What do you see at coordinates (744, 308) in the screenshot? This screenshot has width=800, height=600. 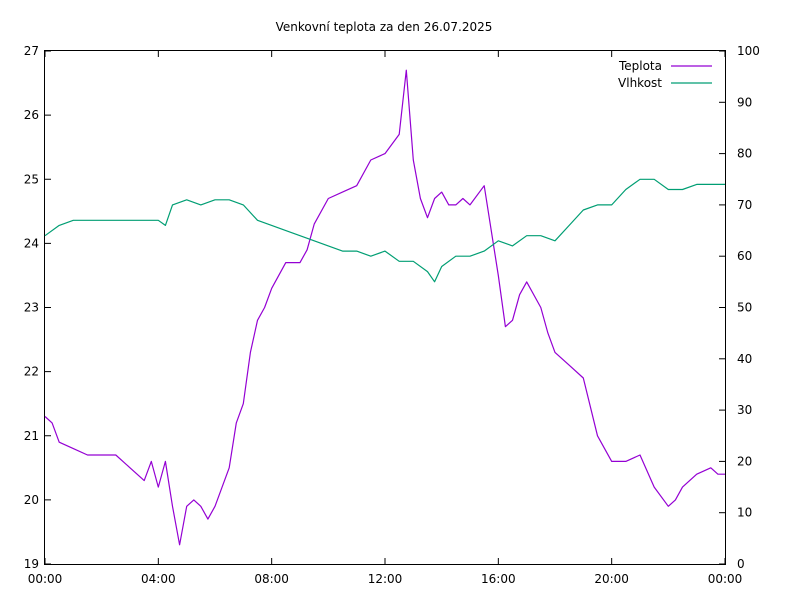 I see `right-tick-label: 50` at bounding box center [744, 308].